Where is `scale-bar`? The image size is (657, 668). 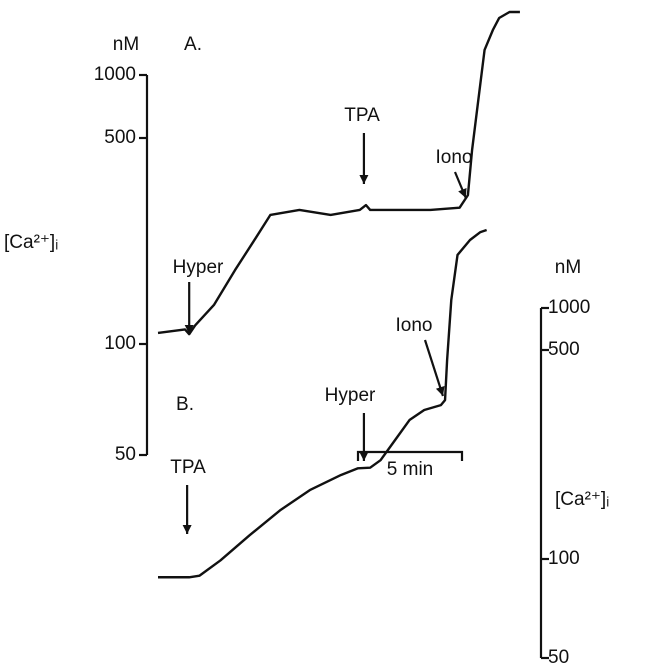
scale-bar is located at coordinates (410, 455).